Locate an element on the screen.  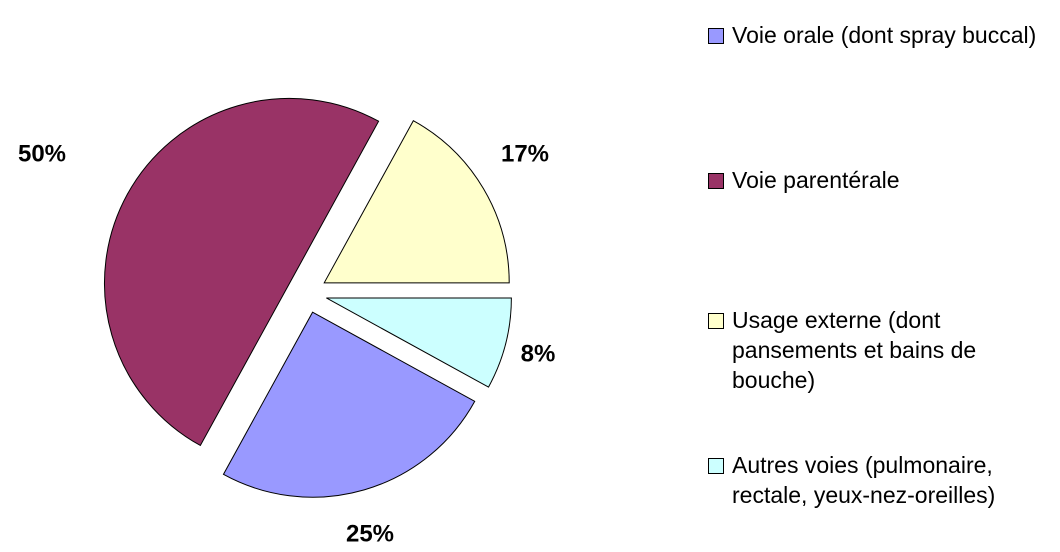
legend-item: Voie parentérale is located at coordinates (878, 180).